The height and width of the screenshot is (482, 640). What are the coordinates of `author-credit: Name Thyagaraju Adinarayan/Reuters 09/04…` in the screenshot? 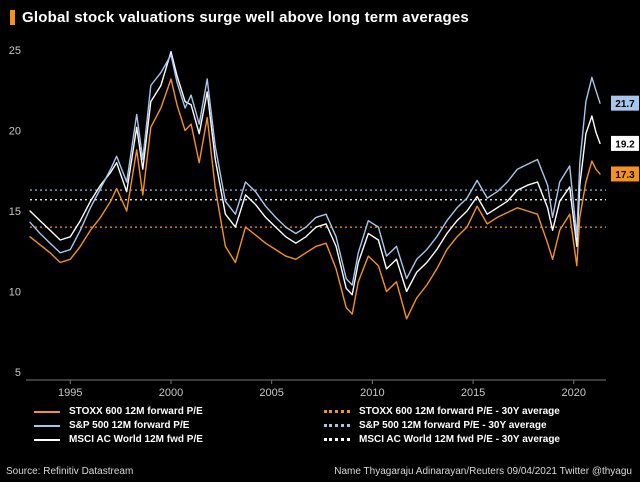 It's located at (483, 471).